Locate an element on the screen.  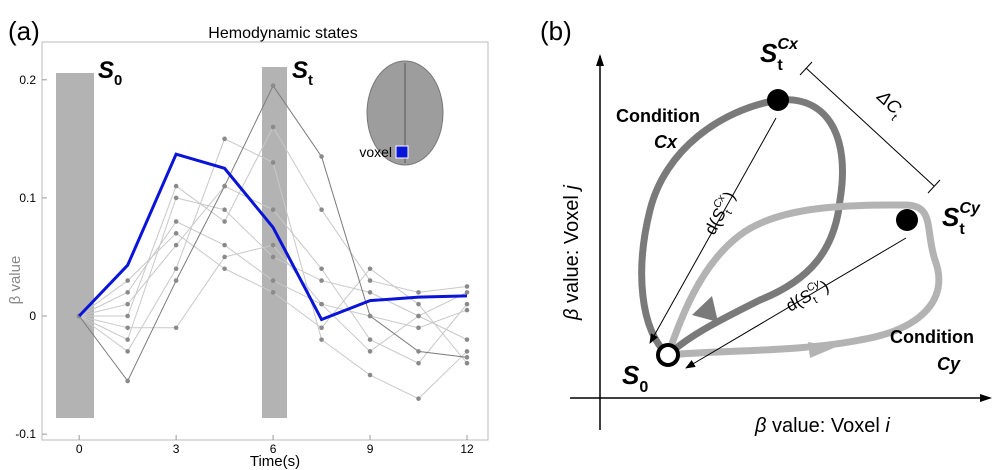
voxel-label: voxel is located at coordinates (375, 152).